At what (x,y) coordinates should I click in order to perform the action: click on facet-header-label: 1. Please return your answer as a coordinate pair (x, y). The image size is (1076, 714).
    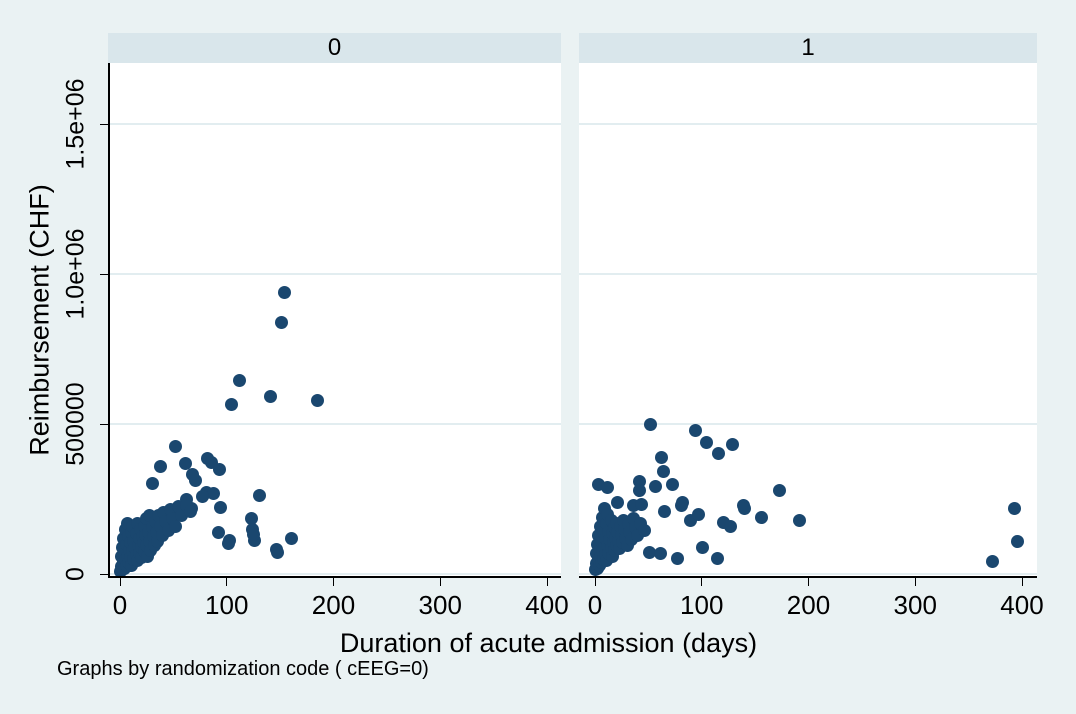
    Looking at the image, I should click on (808, 47).